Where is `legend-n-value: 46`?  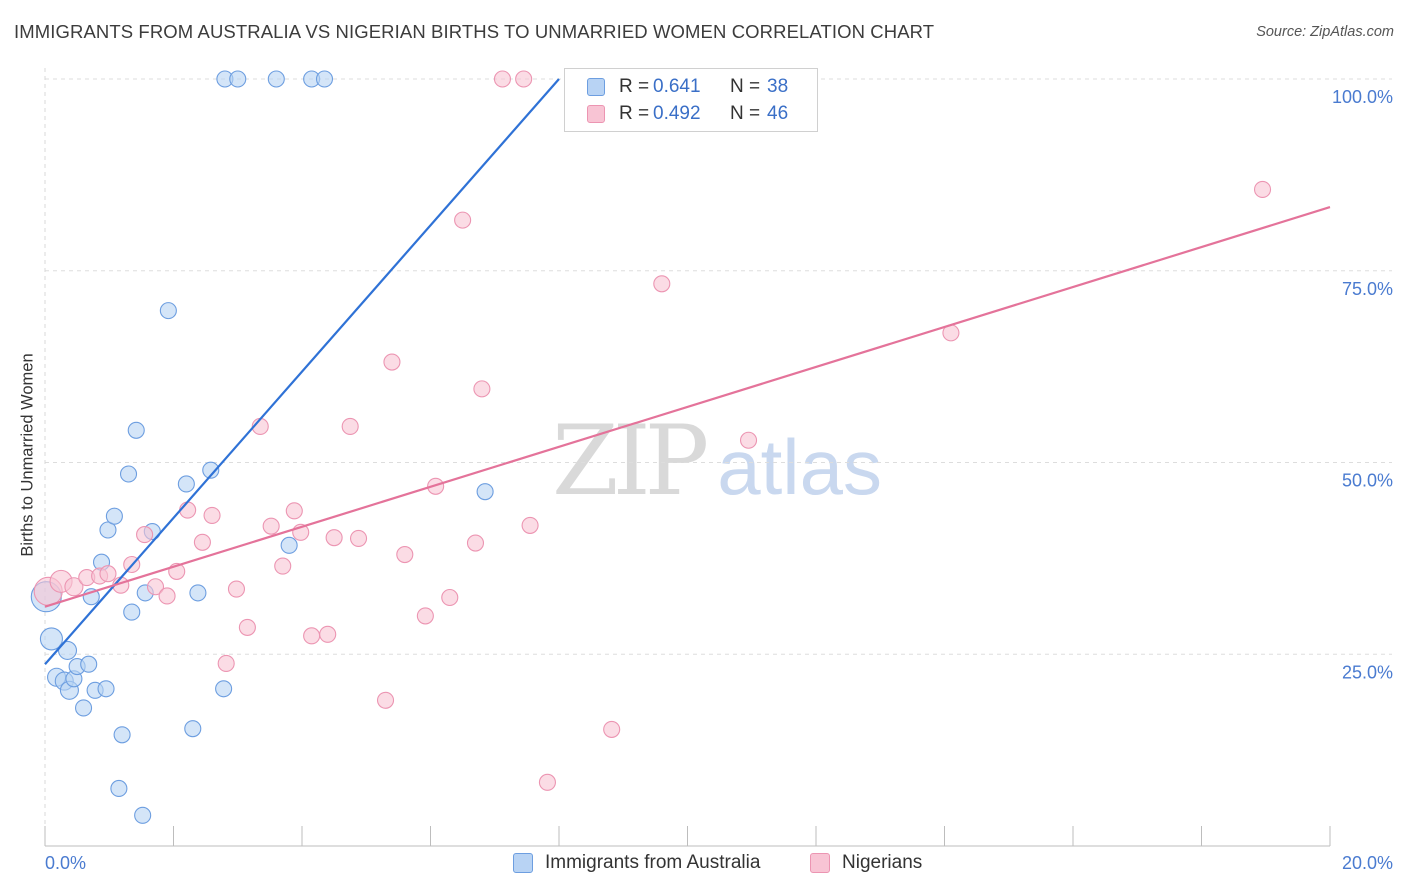
legend-n-value: 46 is located at coordinates (778, 113).